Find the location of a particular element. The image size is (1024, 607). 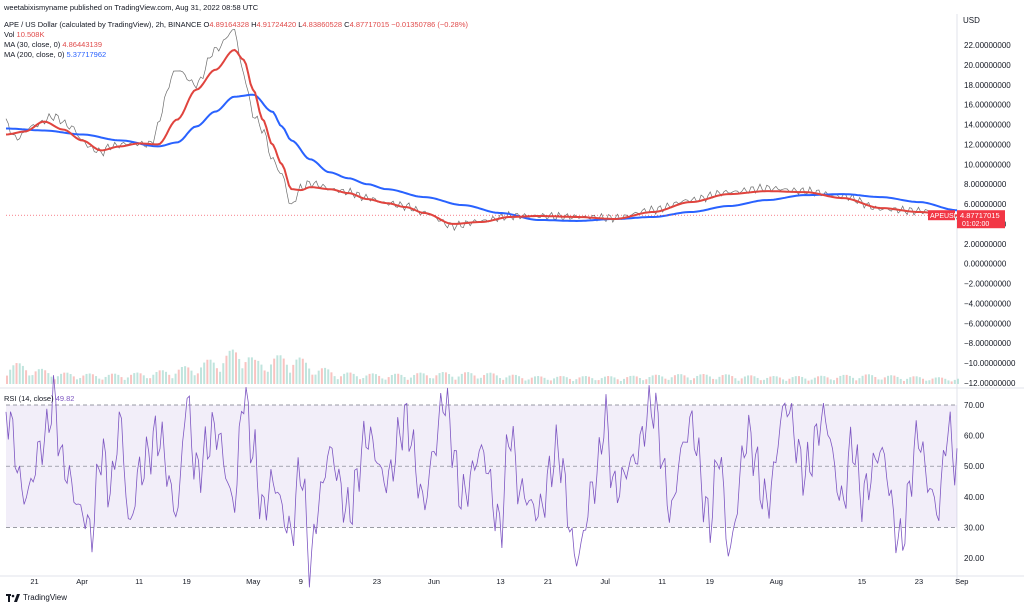

time-tick-label: Aug is located at coordinates (776, 581).